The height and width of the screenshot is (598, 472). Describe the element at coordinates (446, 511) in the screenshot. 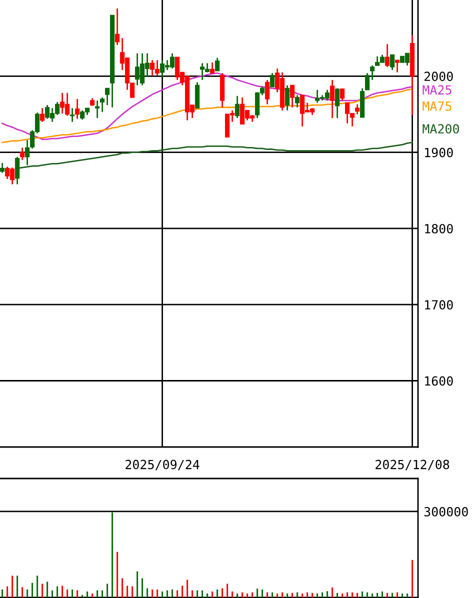

I see `y-tick-label: 300000` at that location.